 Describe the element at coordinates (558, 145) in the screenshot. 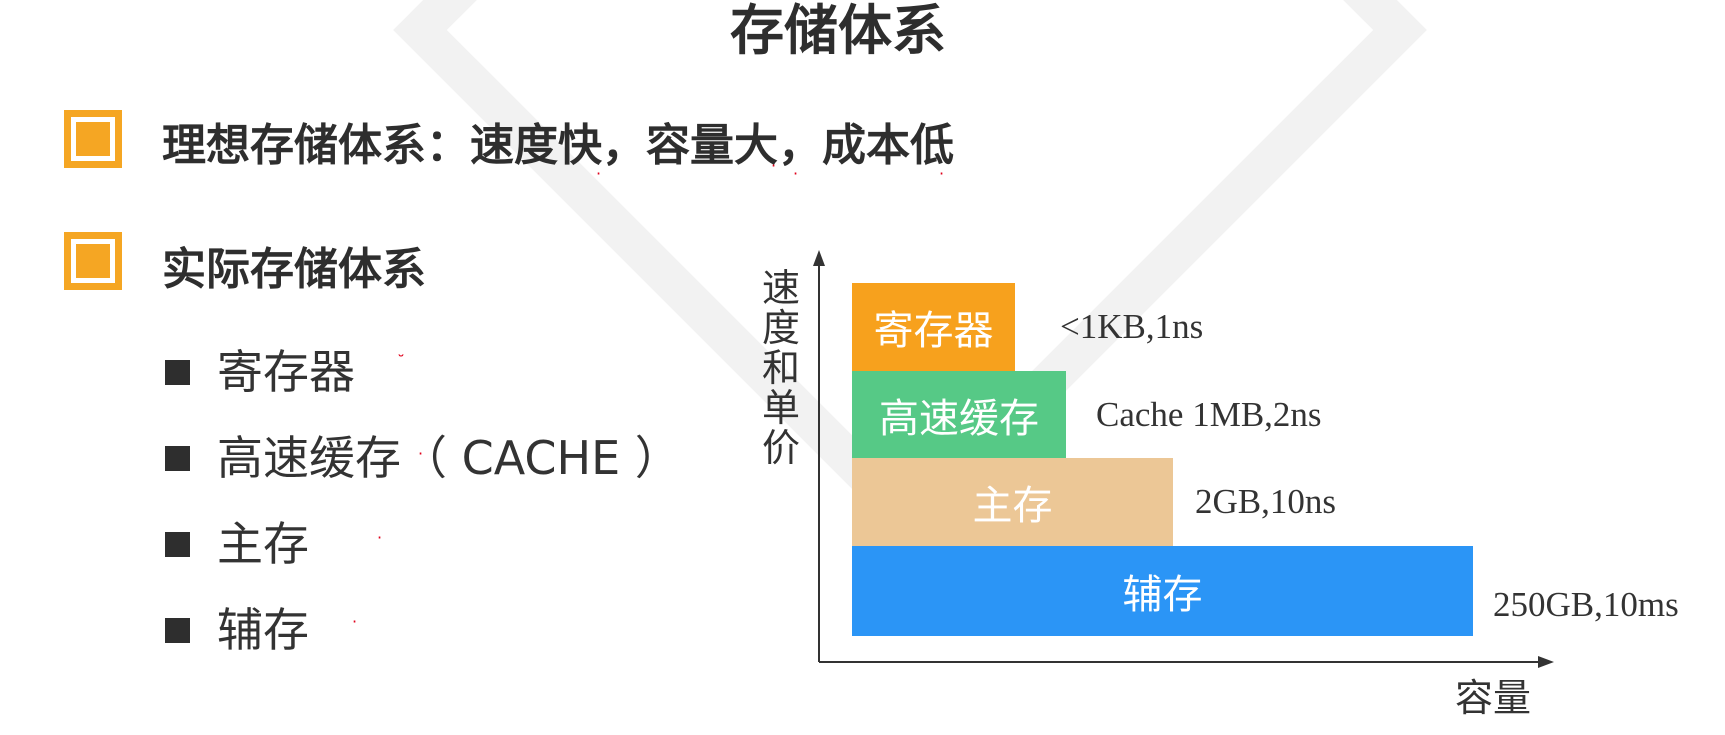

I see `point-ideal-hierarchy: 理想存储体系：速度快，容量大，成本低` at that location.